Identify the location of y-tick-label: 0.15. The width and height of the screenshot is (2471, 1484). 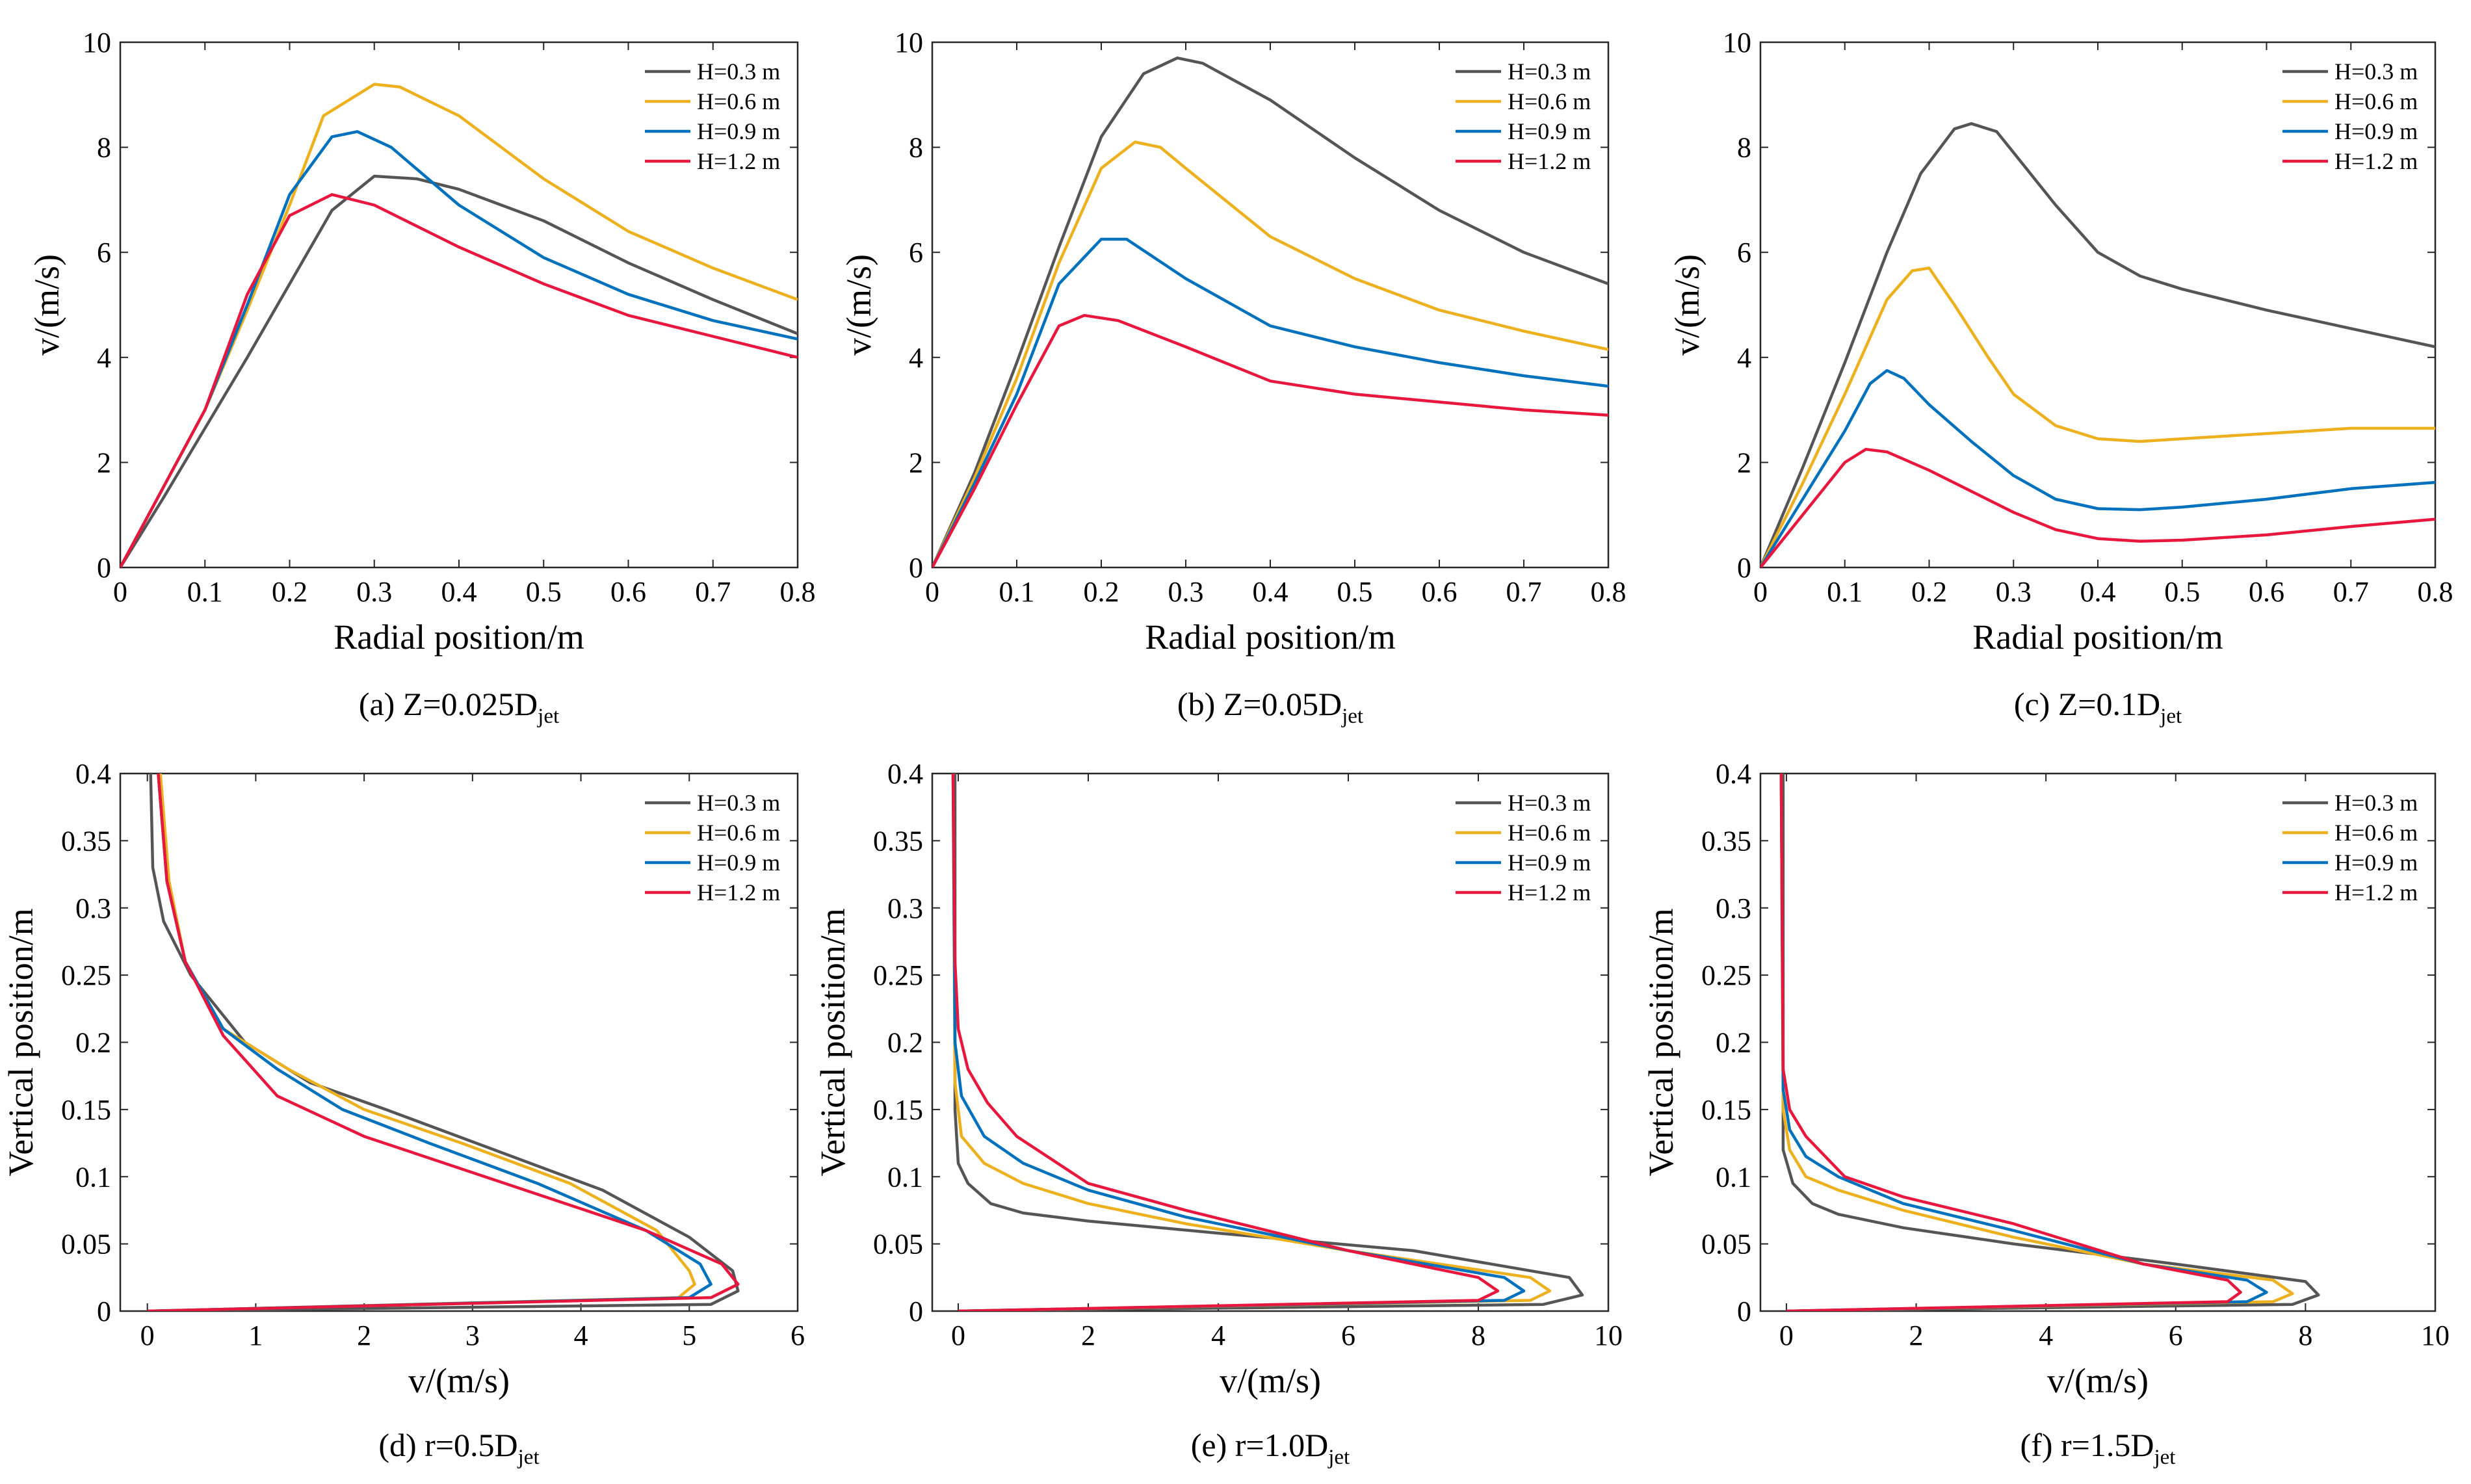
(898, 1110).